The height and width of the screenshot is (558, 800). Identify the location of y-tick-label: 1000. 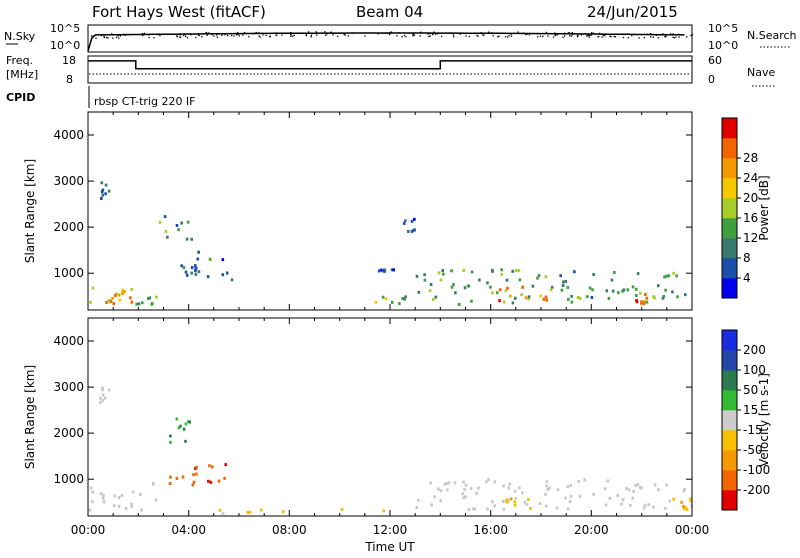
(68, 479).